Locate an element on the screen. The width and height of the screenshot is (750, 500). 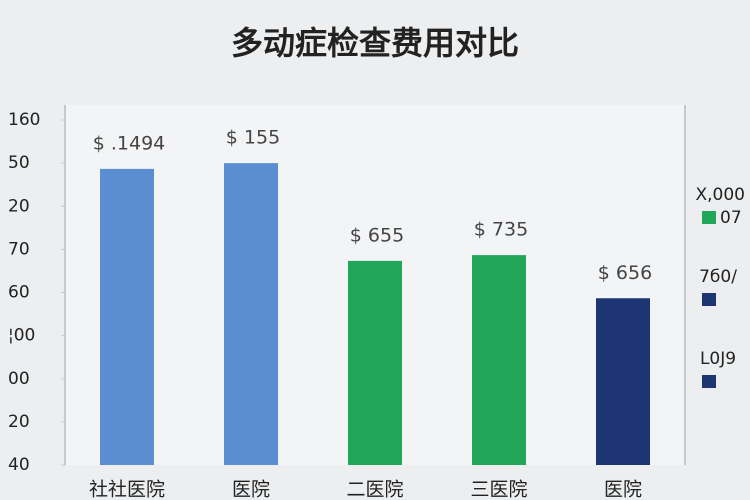
x-tick-label: 二医院 is located at coordinates (374, 489).